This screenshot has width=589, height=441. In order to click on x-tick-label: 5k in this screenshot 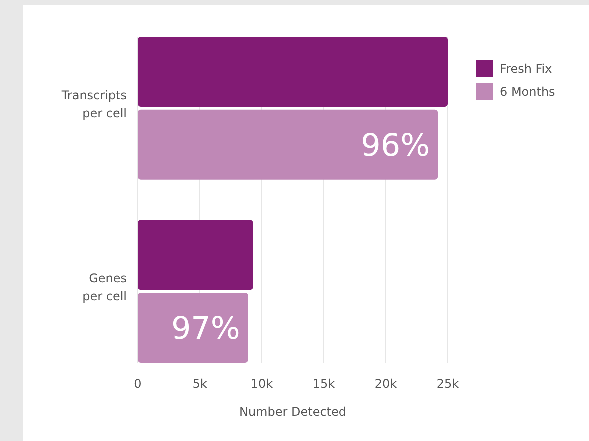, I will do `click(200, 384)`.